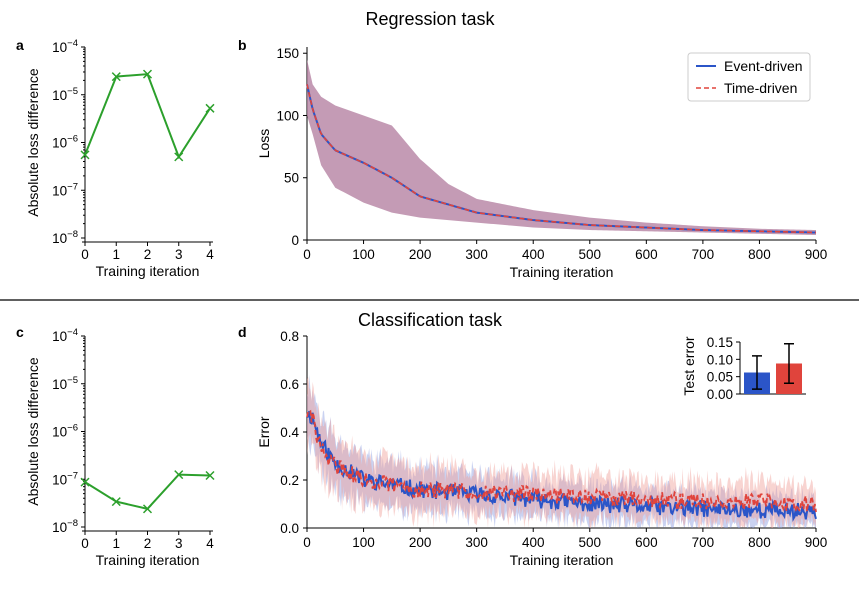  What do you see at coordinates (720, 359) in the screenshot?
I see `inset-y-tick-label: 0.10` at bounding box center [720, 359].